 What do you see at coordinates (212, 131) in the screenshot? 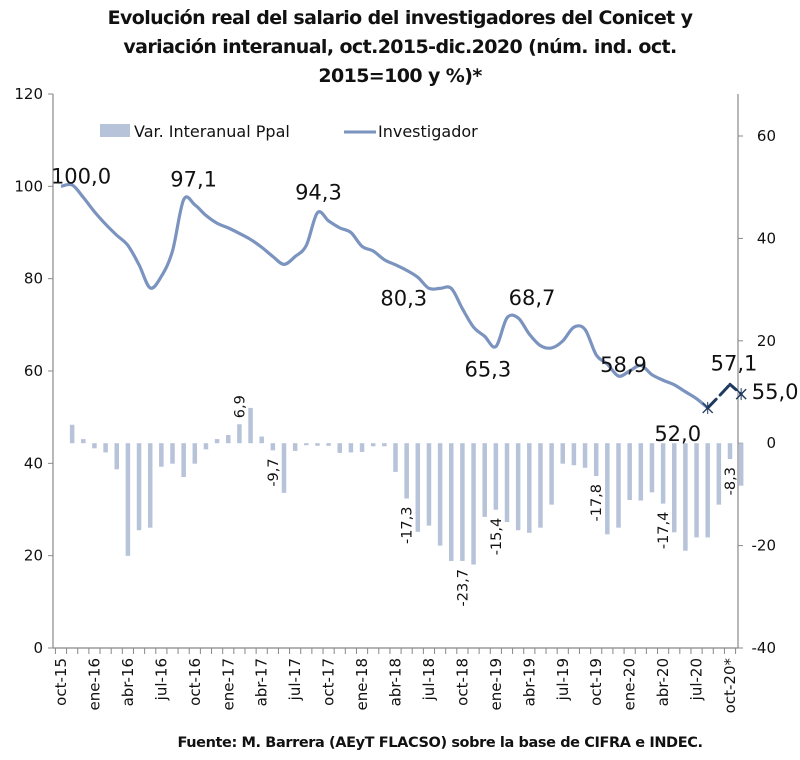
I see `legend-label-bar: Var. Interanual Ppal` at bounding box center [212, 131].